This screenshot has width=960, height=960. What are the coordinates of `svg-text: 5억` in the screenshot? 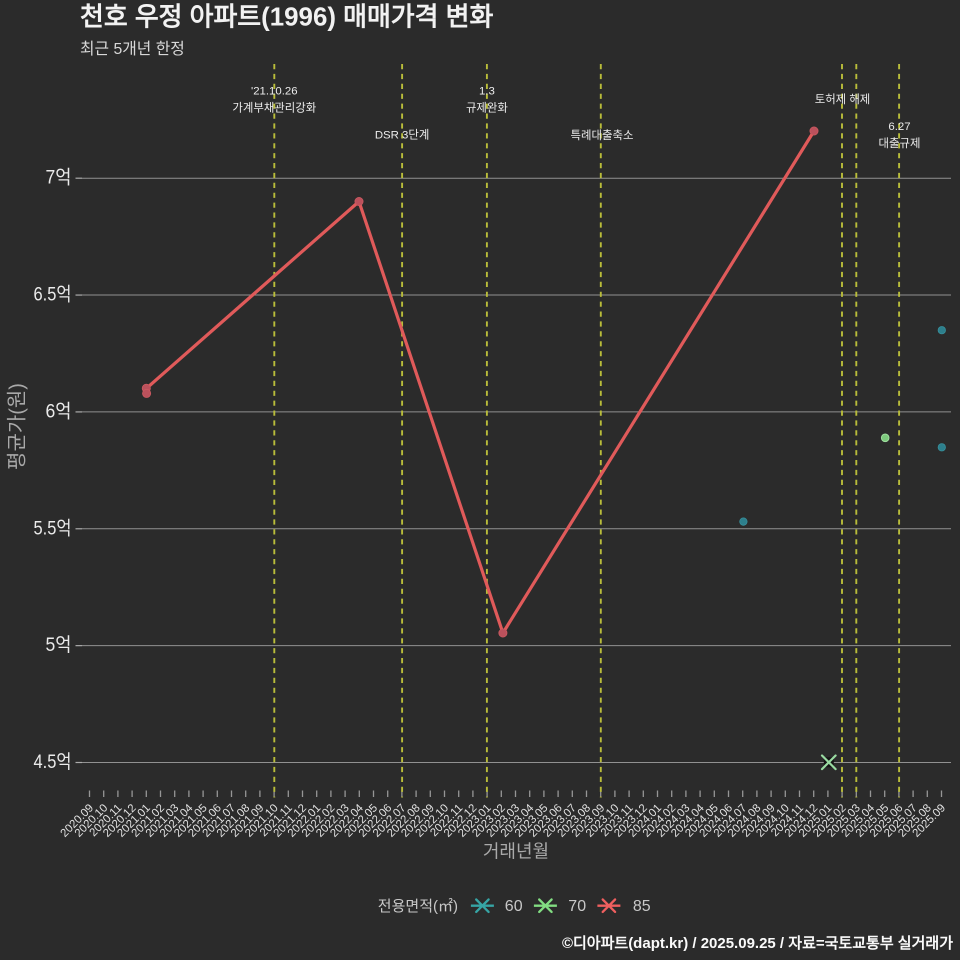 It's located at (59, 645).